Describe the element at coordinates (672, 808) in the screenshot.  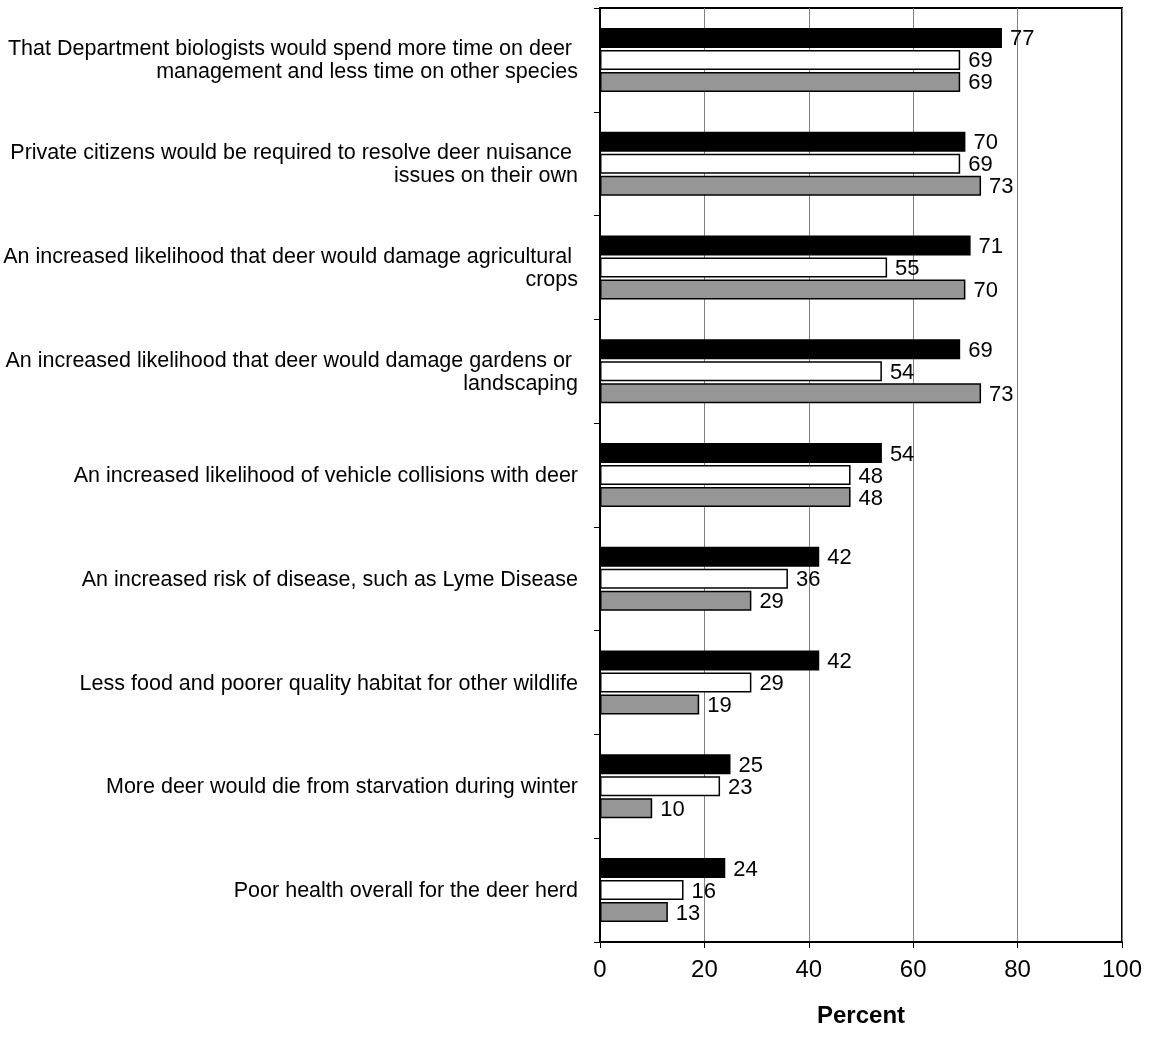
I see `data-label: 10` at that location.